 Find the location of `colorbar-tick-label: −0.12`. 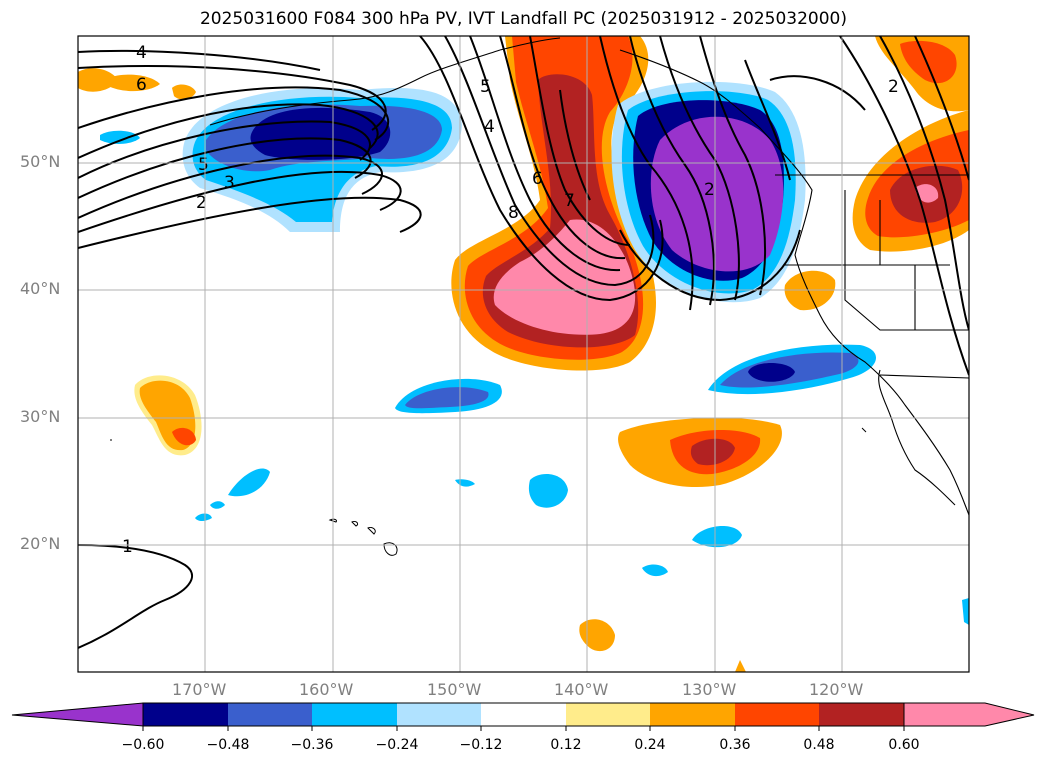

colorbar-tick-label: −0.12 is located at coordinates (481, 745).